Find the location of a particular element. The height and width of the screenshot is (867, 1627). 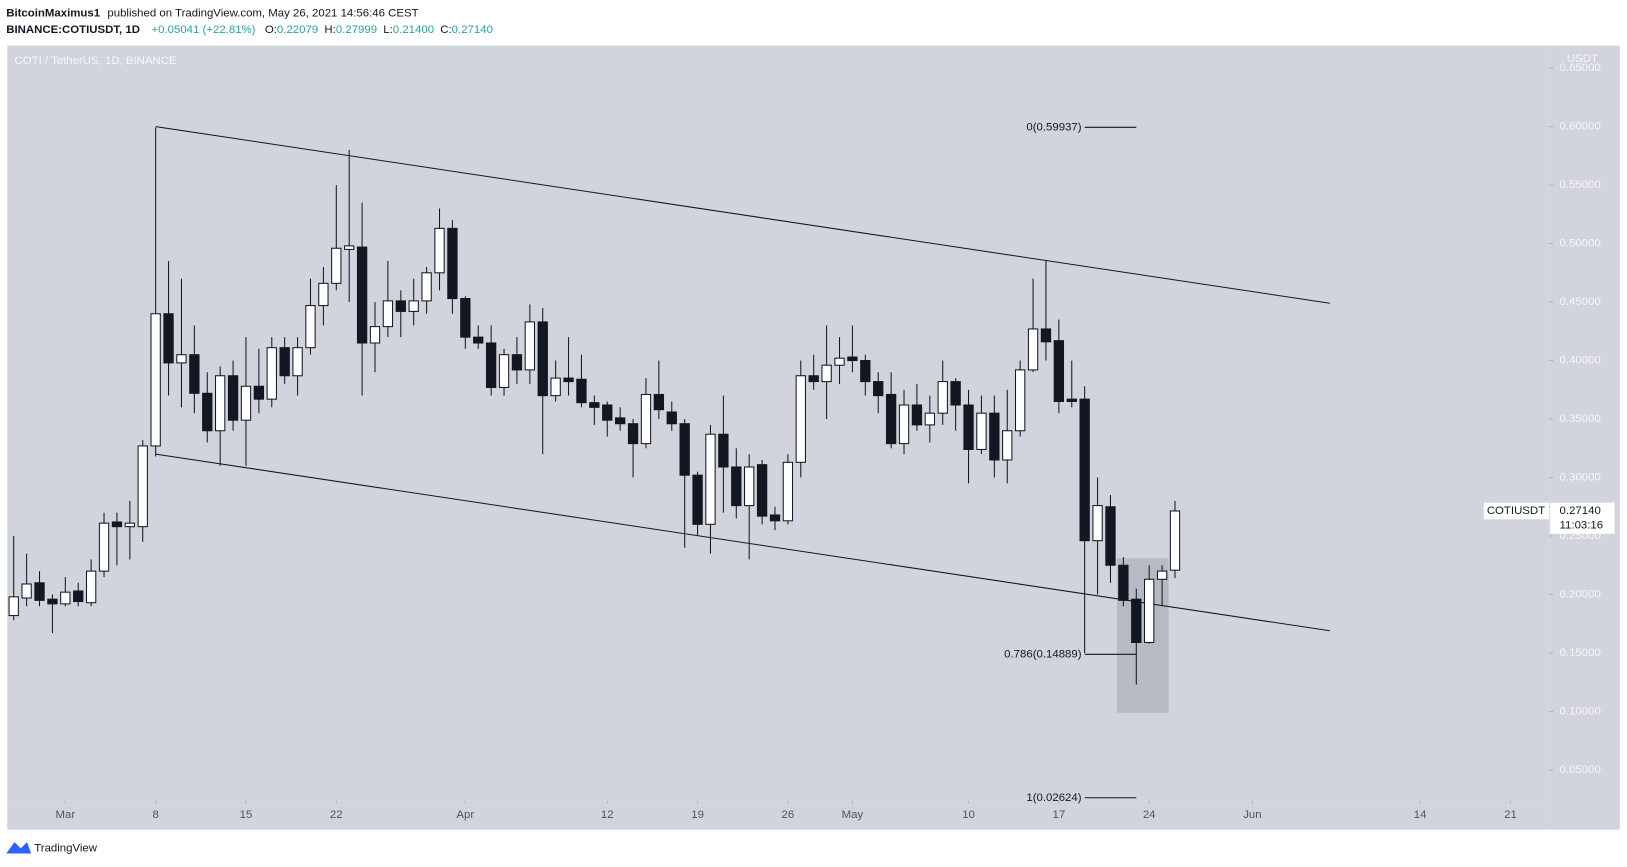

ohlc-value: 0.21400 is located at coordinates (413, 30).